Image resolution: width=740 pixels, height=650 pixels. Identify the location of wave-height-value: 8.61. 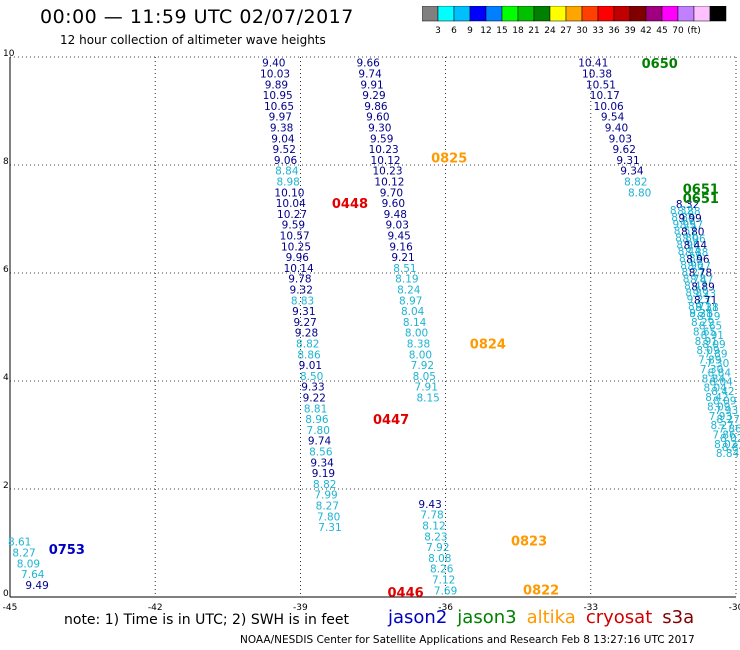
(19, 543).